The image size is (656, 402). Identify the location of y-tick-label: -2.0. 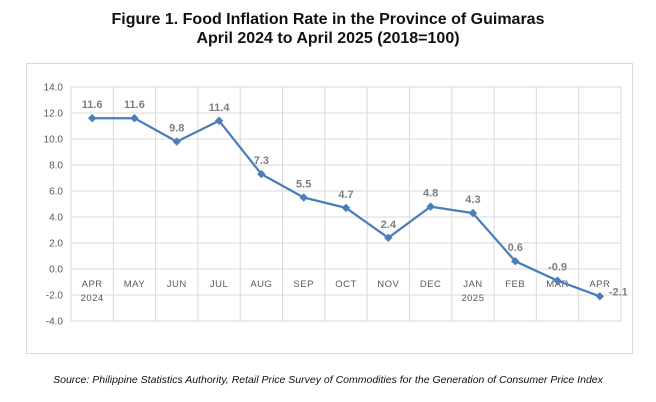
(55, 296).